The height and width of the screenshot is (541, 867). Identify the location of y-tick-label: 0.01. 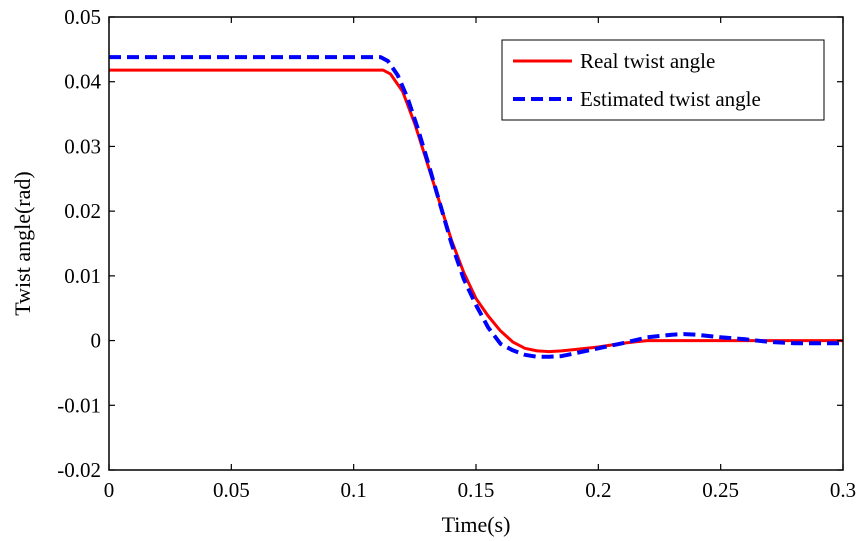
(82, 276).